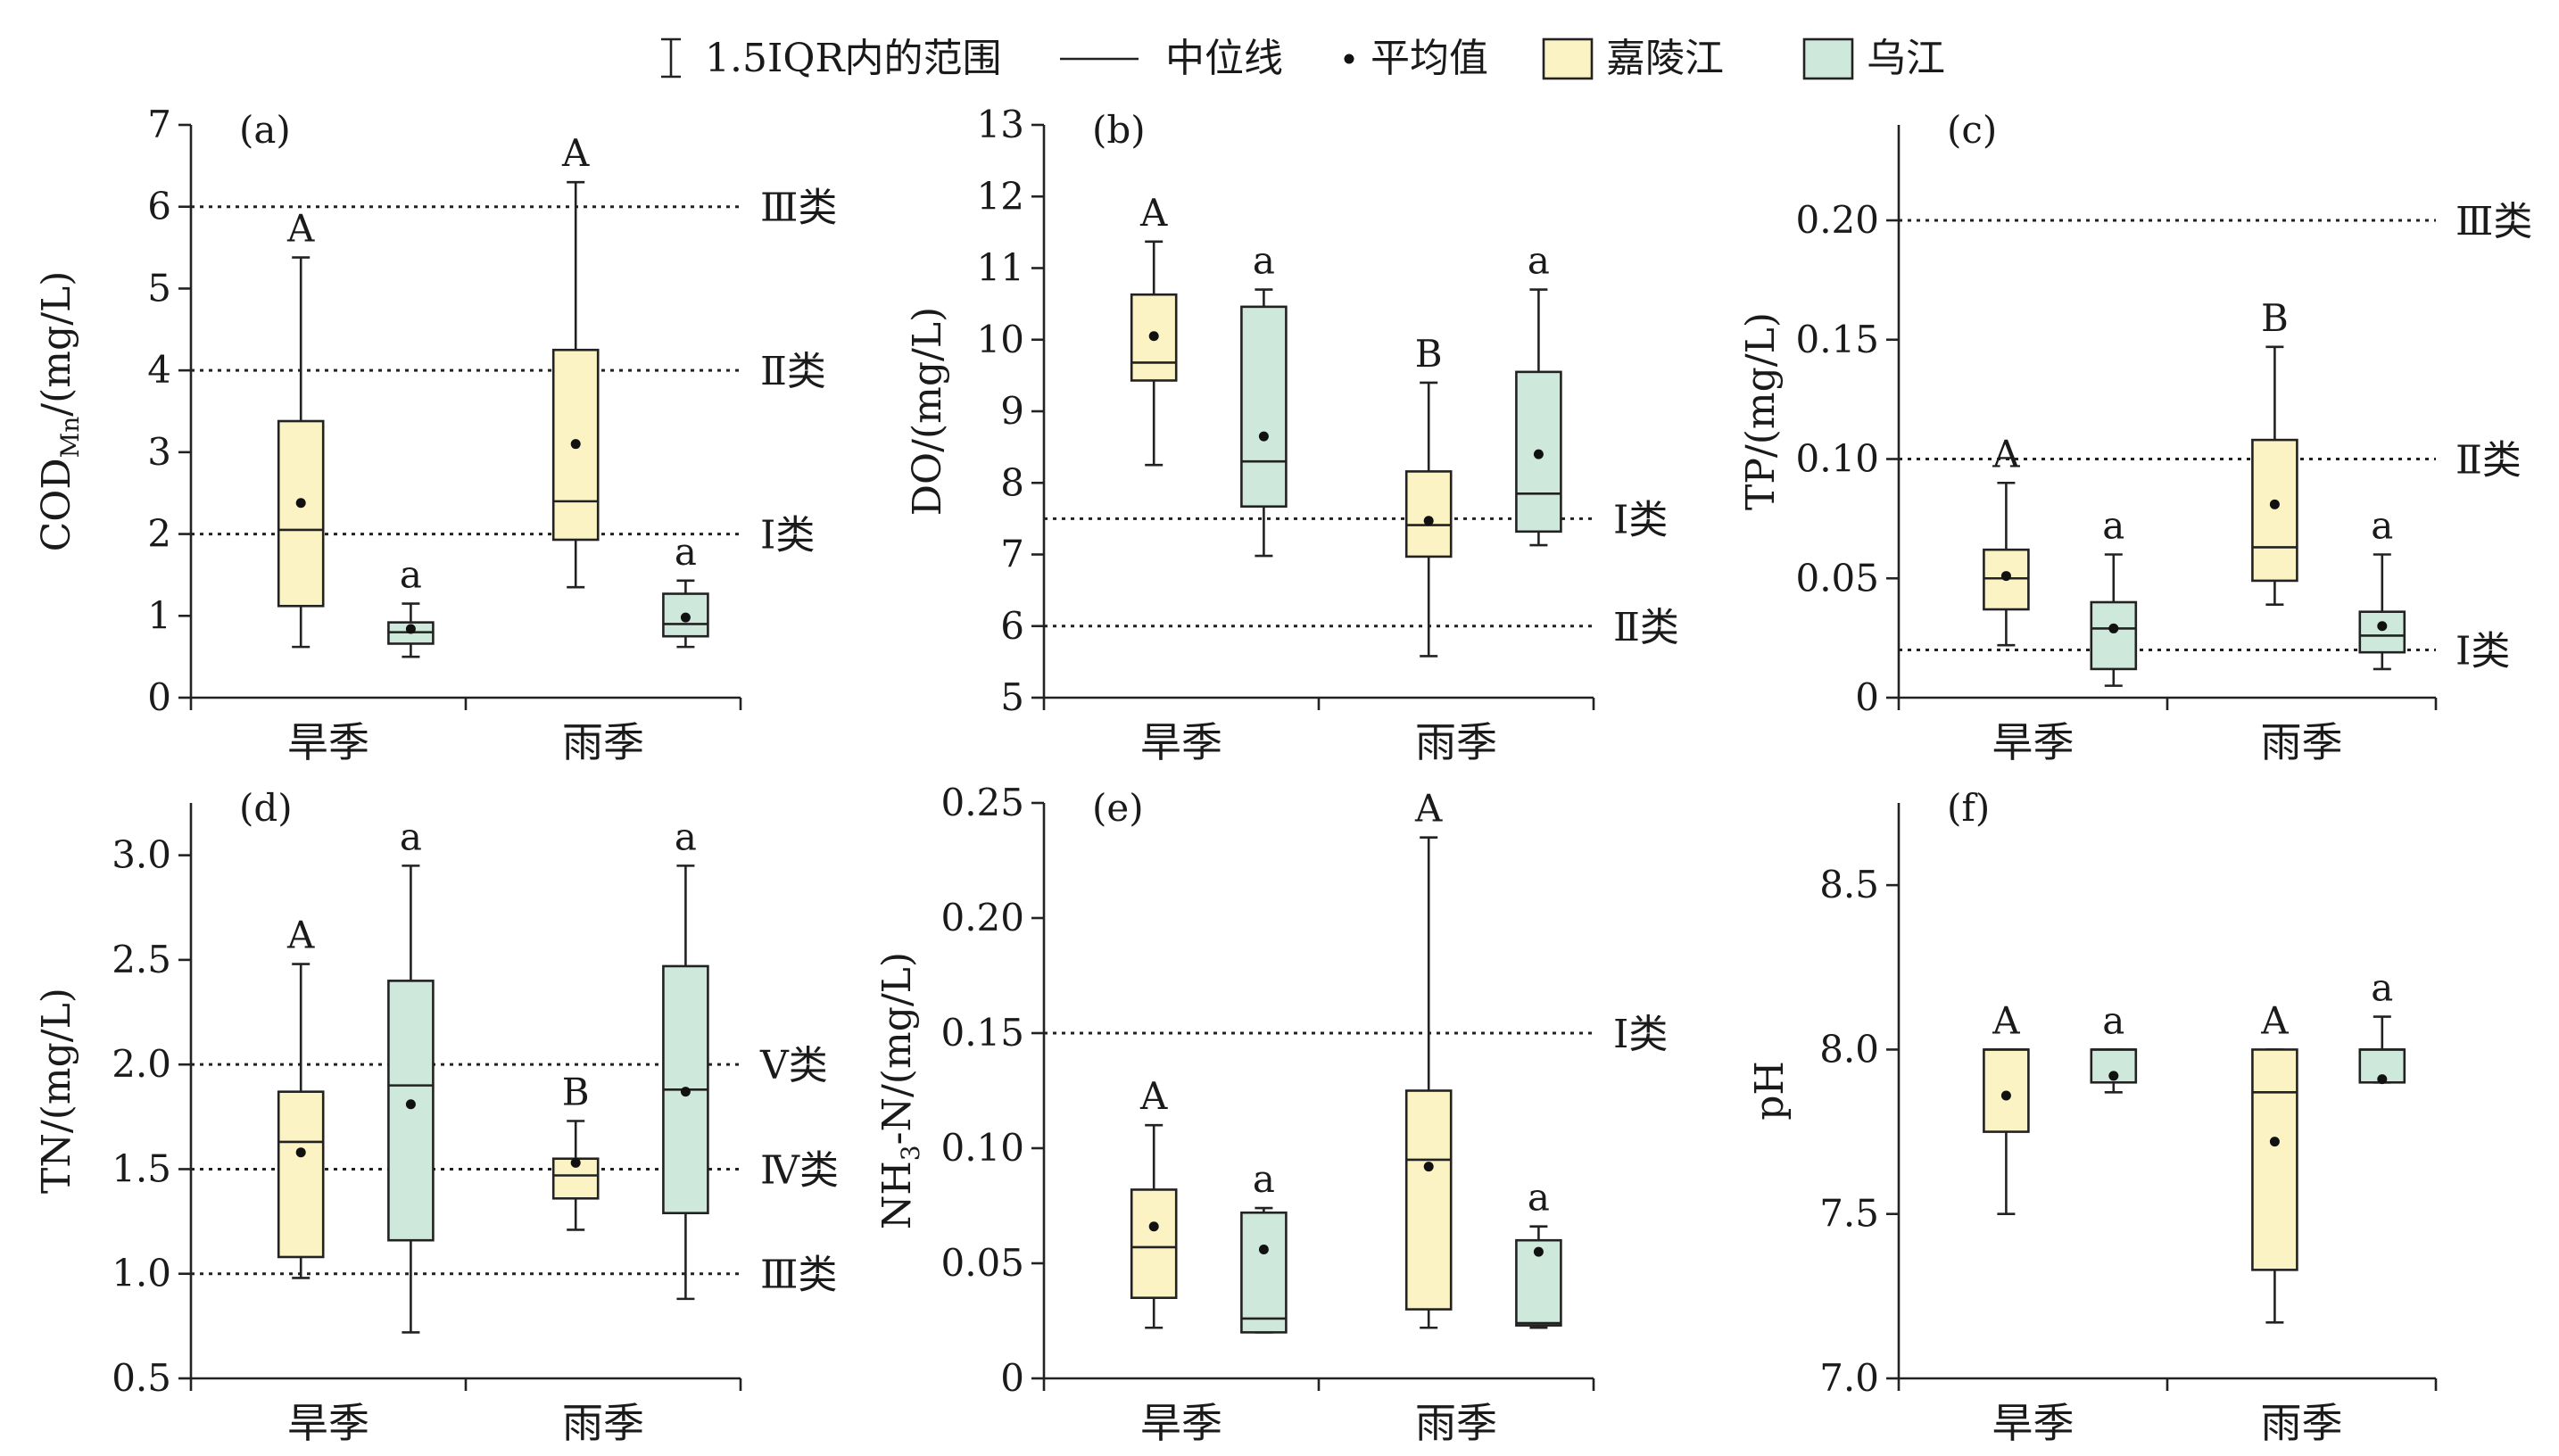  I want to click on y-tick-label: 4, so click(159, 370).